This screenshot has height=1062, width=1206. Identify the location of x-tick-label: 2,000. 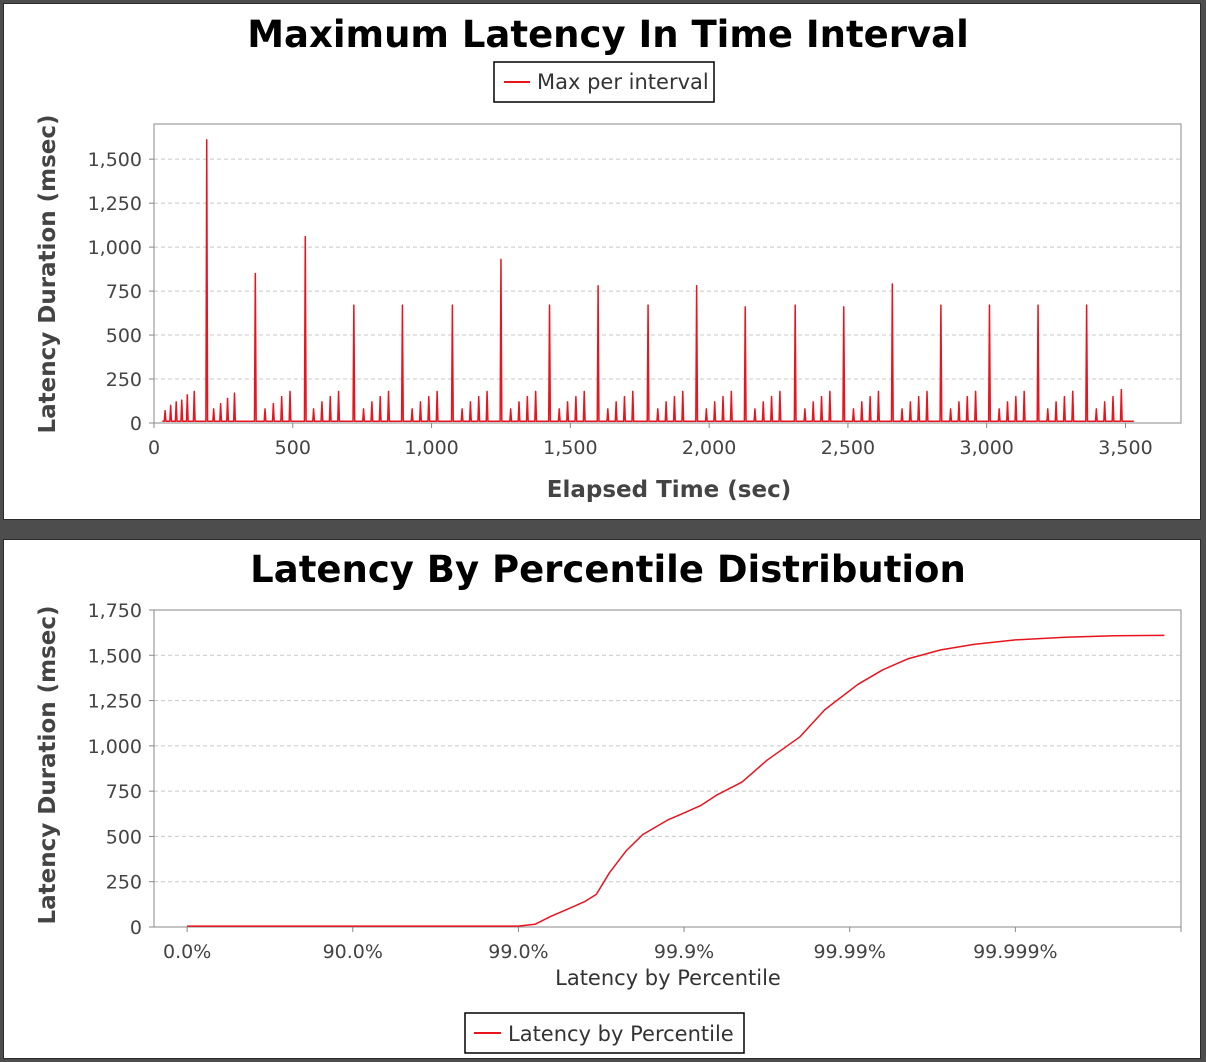
(709, 448).